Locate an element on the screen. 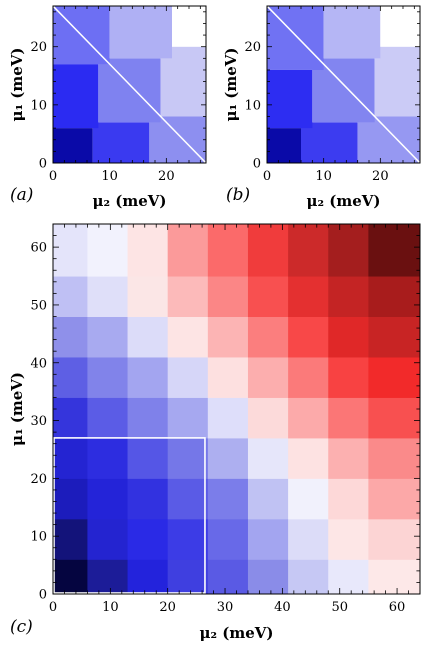 The height and width of the screenshot is (650, 436). panel-label: (c) is located at coordinates (21, 627).